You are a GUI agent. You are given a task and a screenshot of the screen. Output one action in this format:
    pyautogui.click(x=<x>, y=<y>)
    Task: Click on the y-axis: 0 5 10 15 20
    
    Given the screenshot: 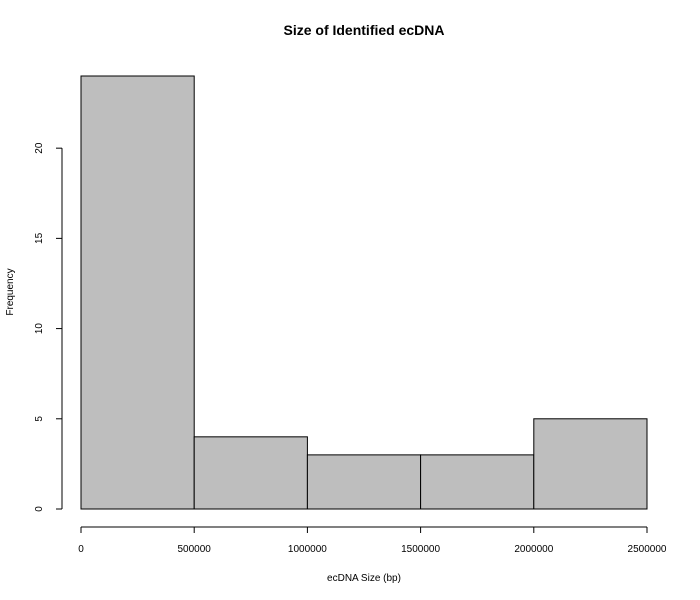 What is the action you would take?
    pyautogui.click(x=48, y=327)
    